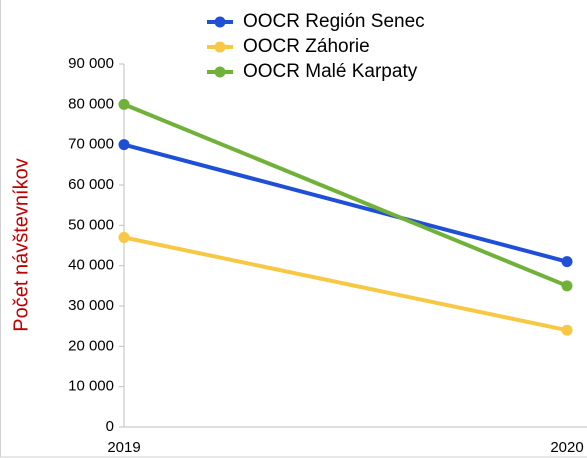 This screenshot has width=587, height=458. I want to click on legend-label: OOCR Región Senec, so click(334, 21).